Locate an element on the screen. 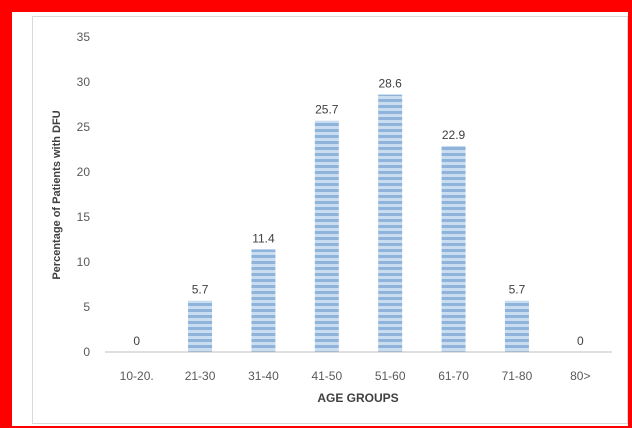 The width and height of the screenshot is (632, 428). data-label: 28.6 is located at coordinates (391, 84).